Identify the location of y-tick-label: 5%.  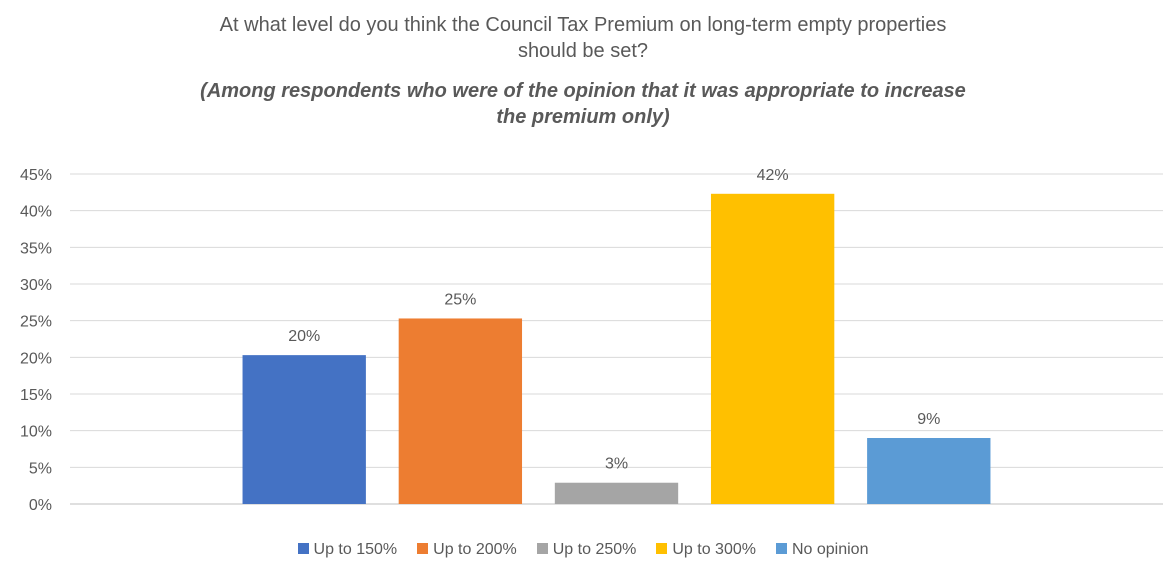
(40, 468).